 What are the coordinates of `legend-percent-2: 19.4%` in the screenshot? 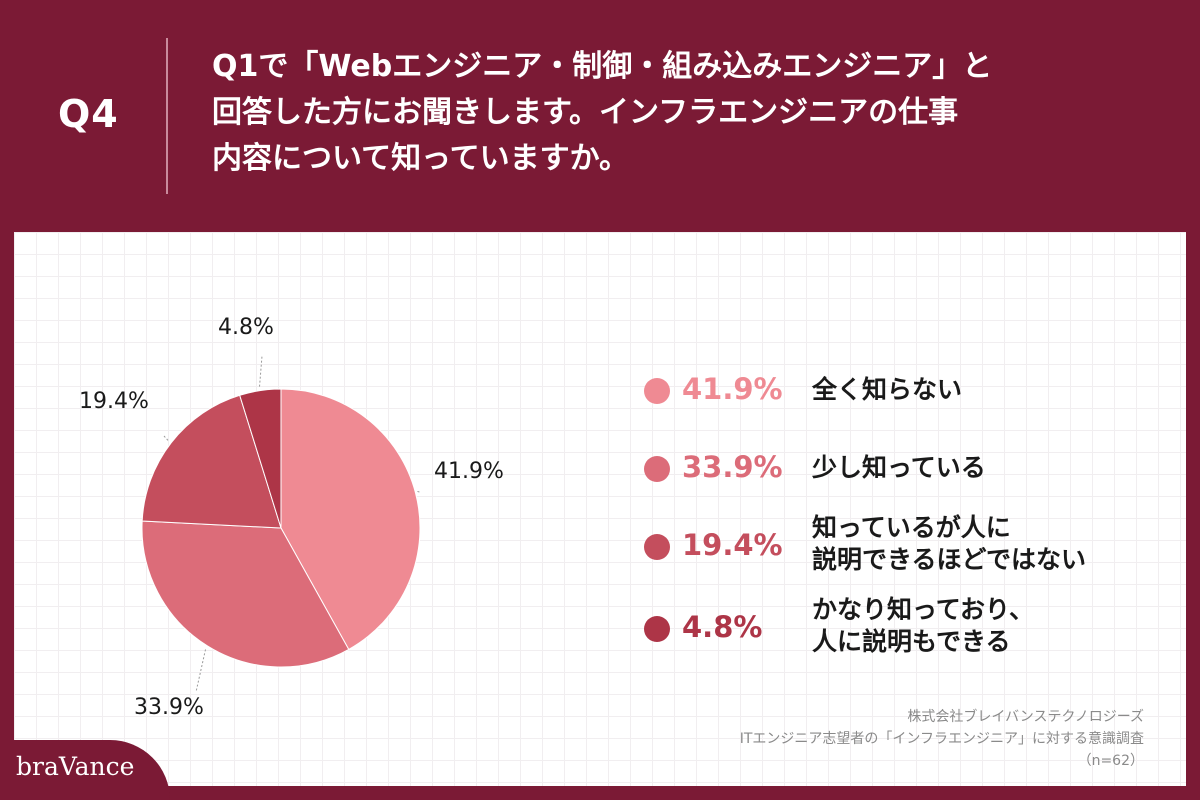 It's located at (732, 545).